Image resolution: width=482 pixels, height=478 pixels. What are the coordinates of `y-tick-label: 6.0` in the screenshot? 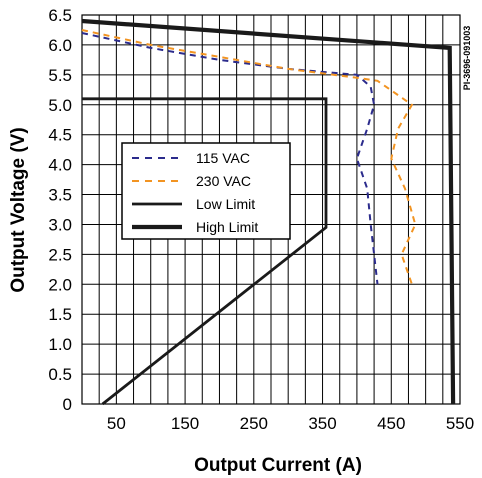 It's located at (60, 45).